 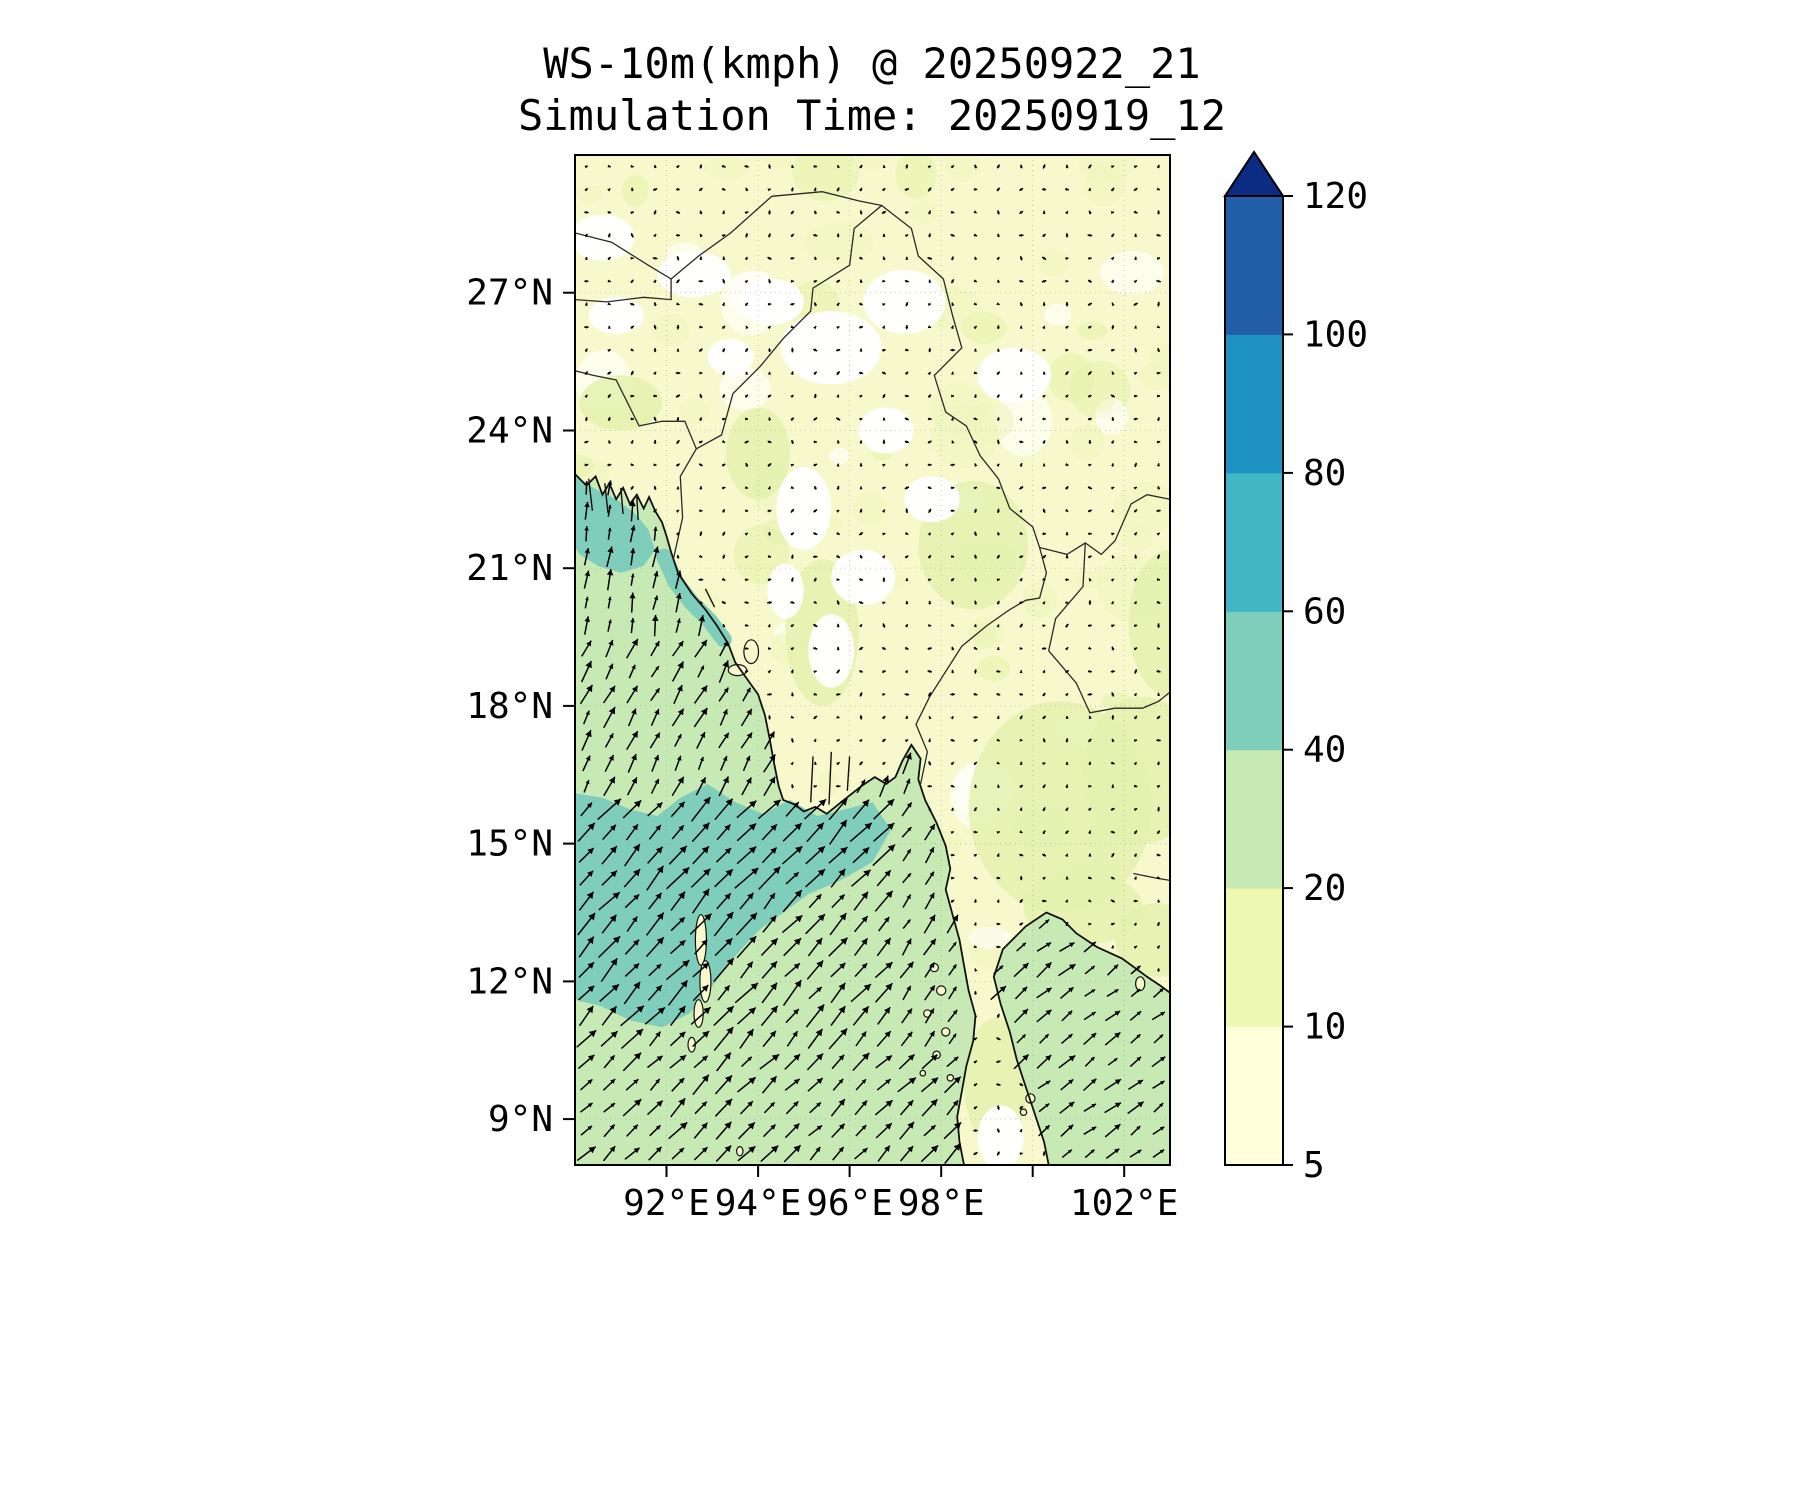 I want to click on x-tick-label: 96°E, so click(x=849, y=1203).